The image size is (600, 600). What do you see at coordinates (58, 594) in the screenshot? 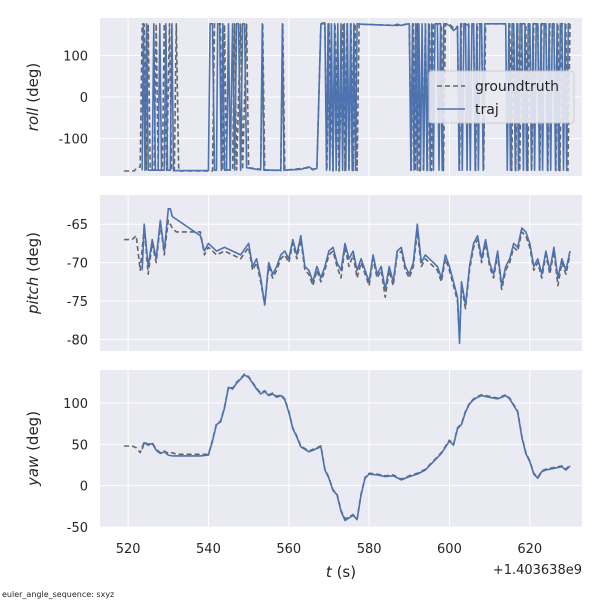
I see `footnote: euler_angle_sequence: sxyz` at bounding box center [58, 594].